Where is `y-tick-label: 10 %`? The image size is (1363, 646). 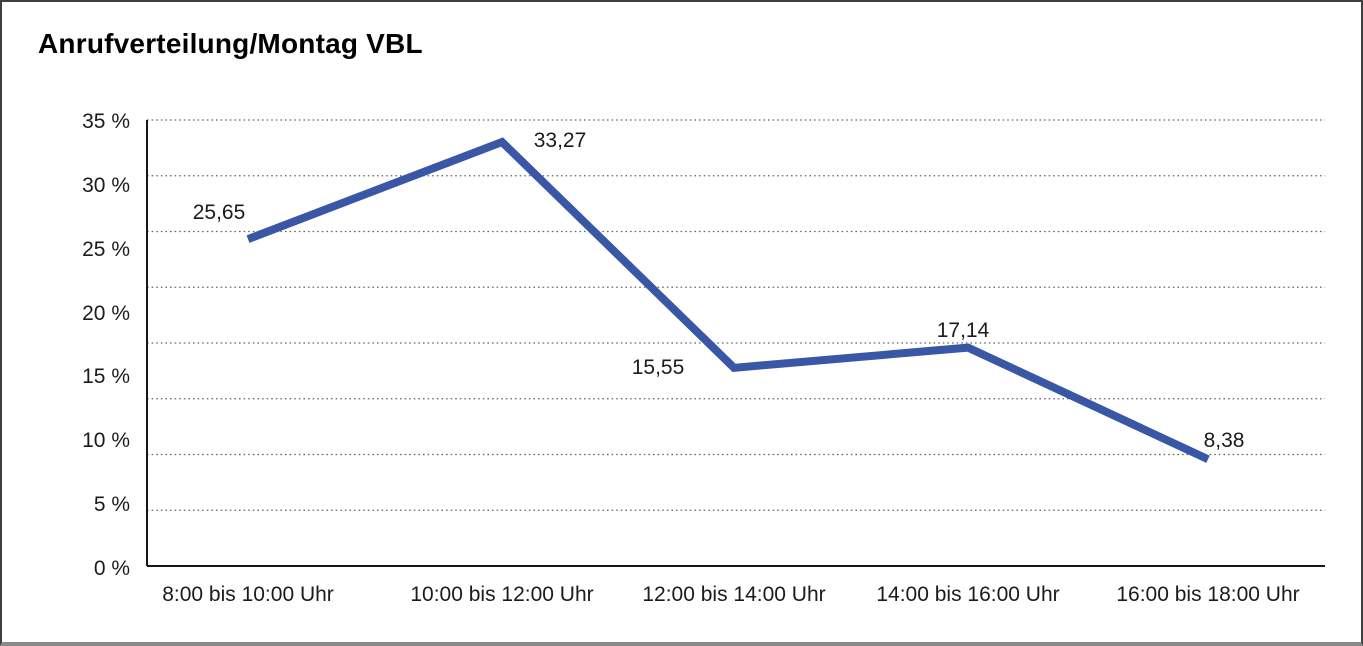 y-tick-label: 10 % is located at coordinates (106, 441).